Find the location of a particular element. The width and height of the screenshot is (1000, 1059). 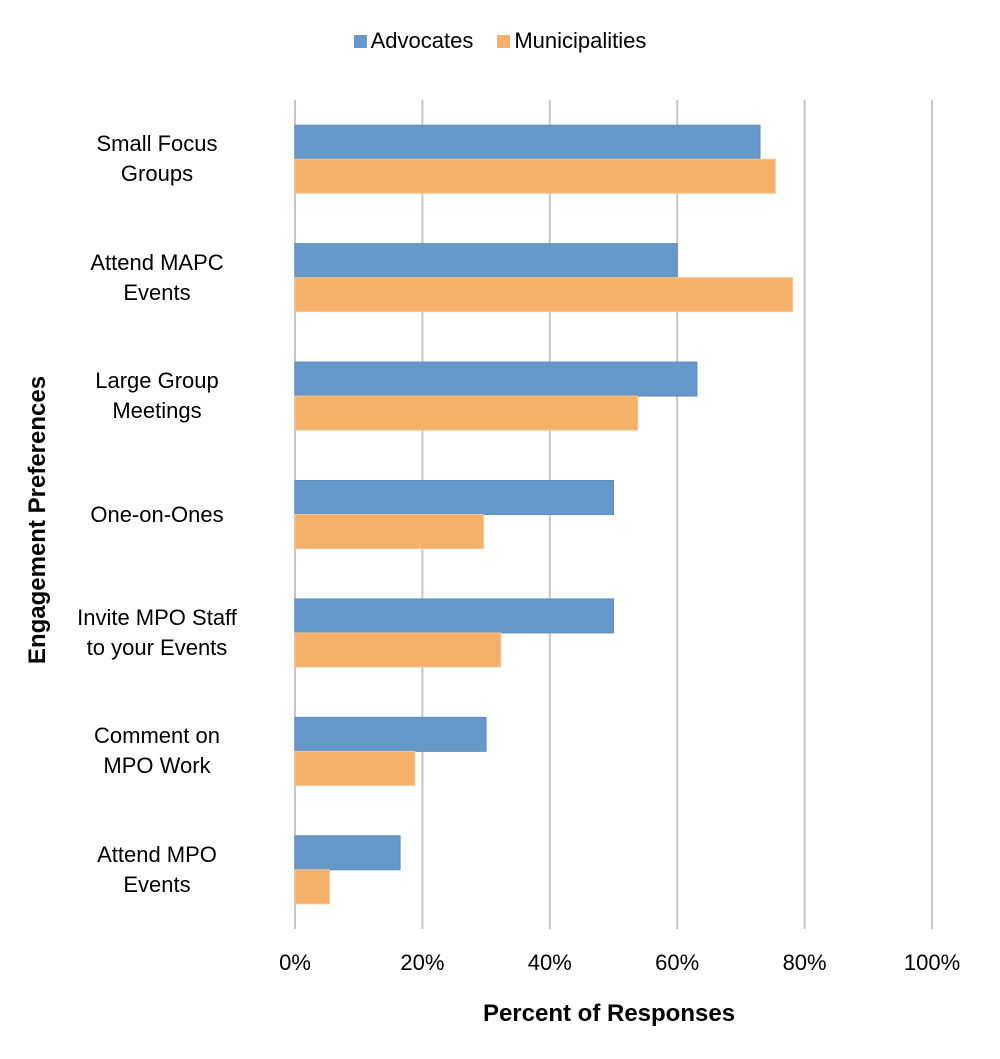

category-label-line: Attend MAPC is located at coordinates (157, 262).